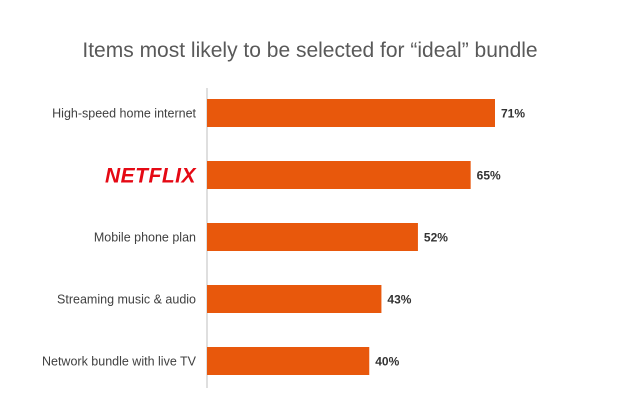 This screenshot has width=621, height=413. Describe the element at coordinates (436, 238) in the screenshot. I see `value-label-2: 52%` at that location.